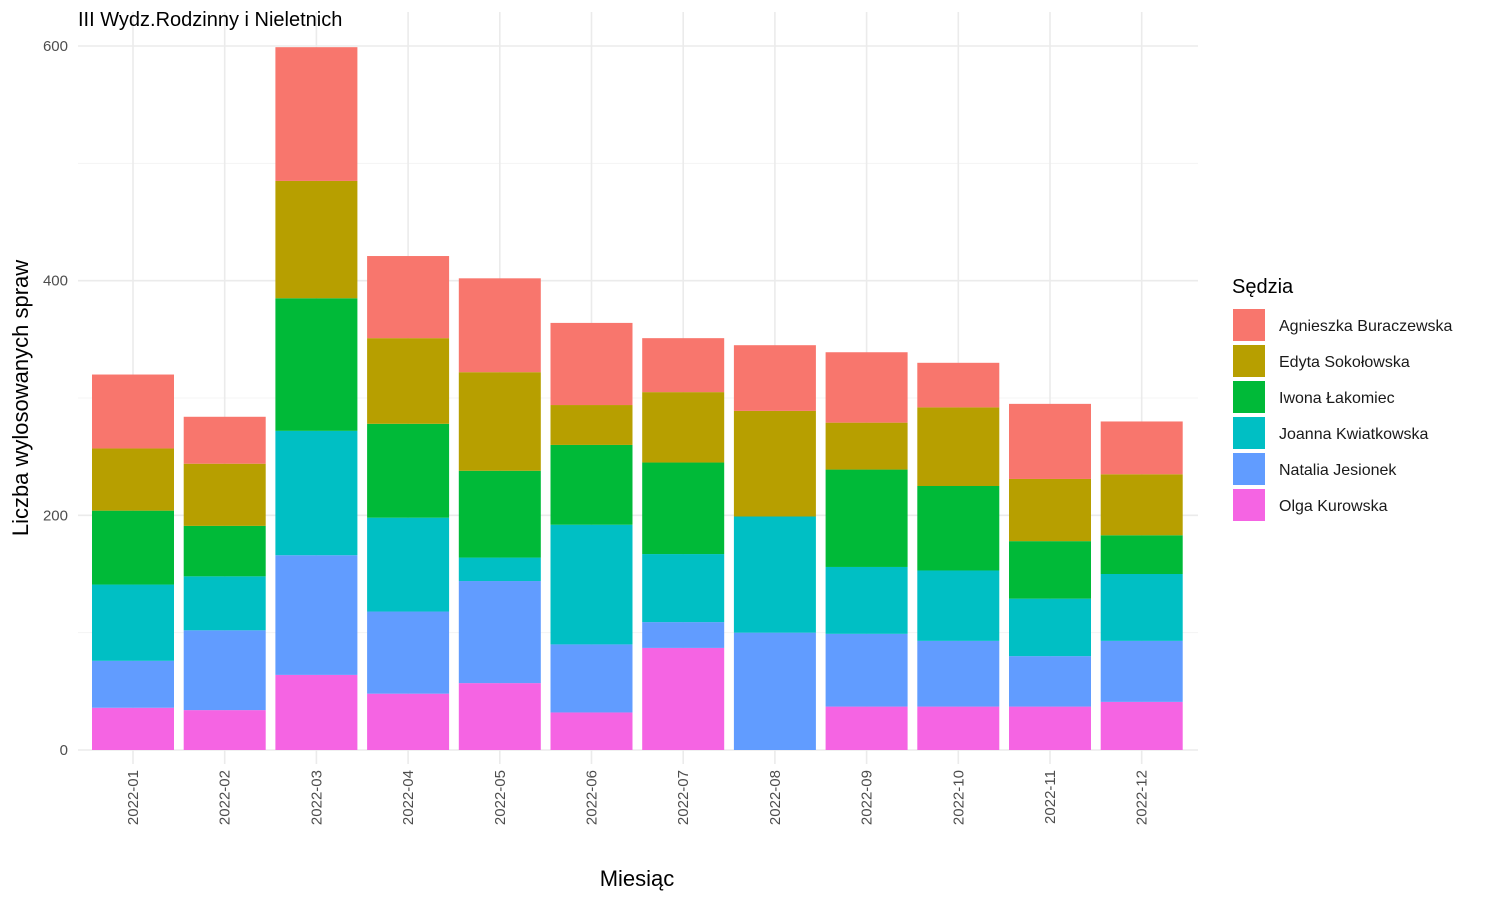 The image size is (1500, 900). I want to click on x-tick-label: 2022-03, so click(316, 797).